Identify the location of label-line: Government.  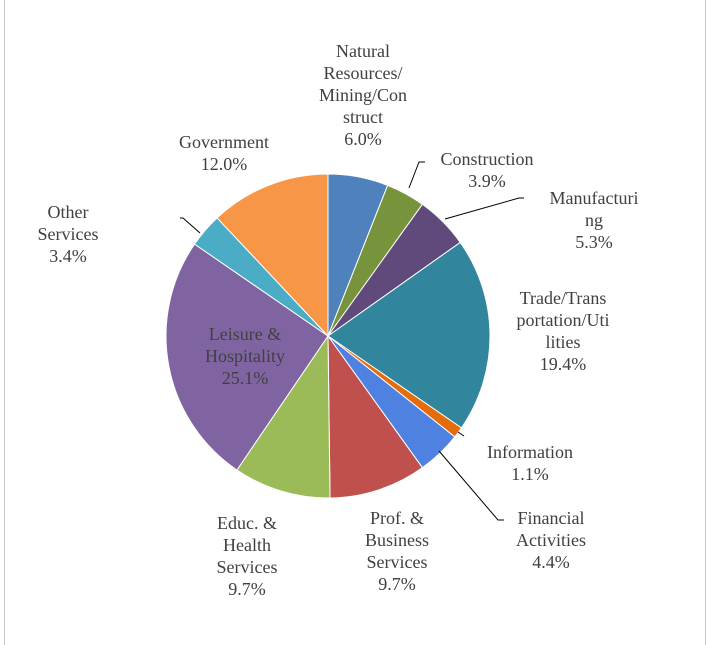
(224, 142).